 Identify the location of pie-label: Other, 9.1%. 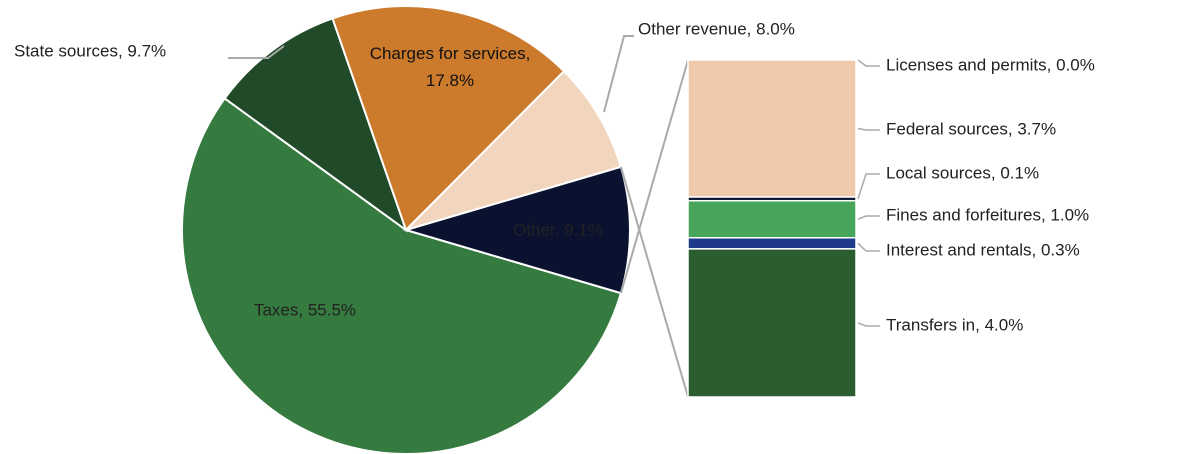
(558, 229).